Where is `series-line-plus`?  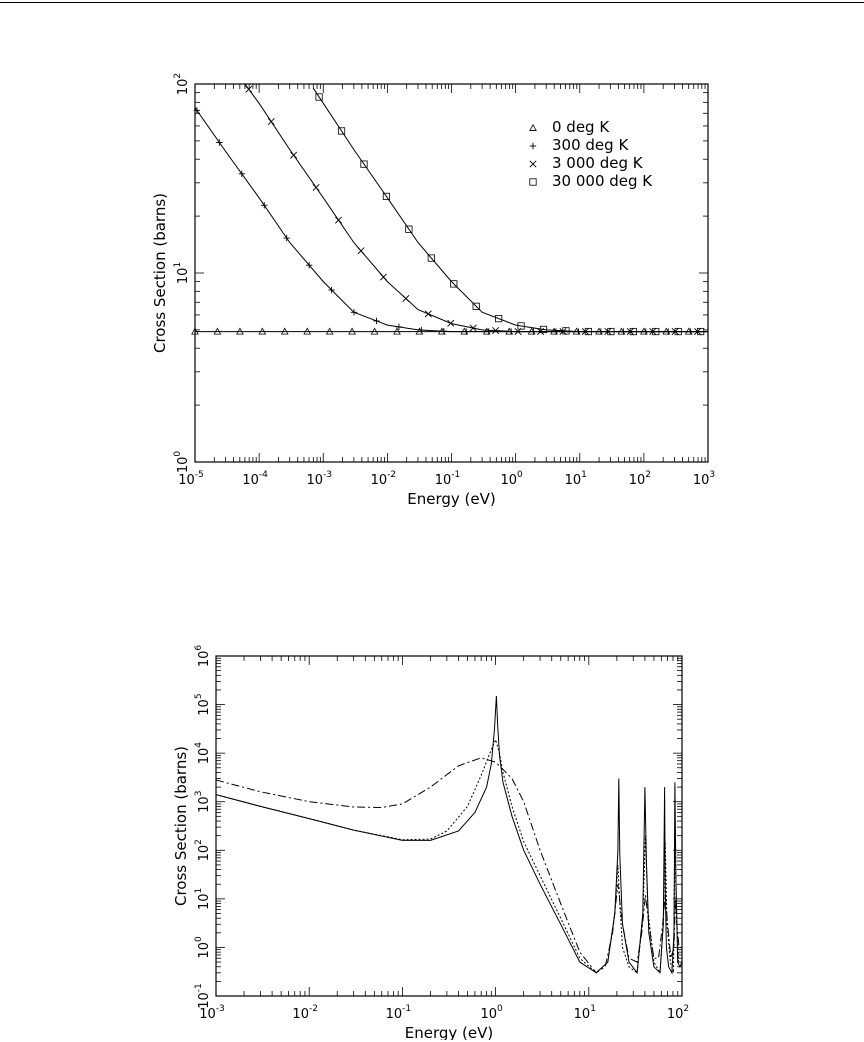
series-line-plus is located at coordinates (451, 220).